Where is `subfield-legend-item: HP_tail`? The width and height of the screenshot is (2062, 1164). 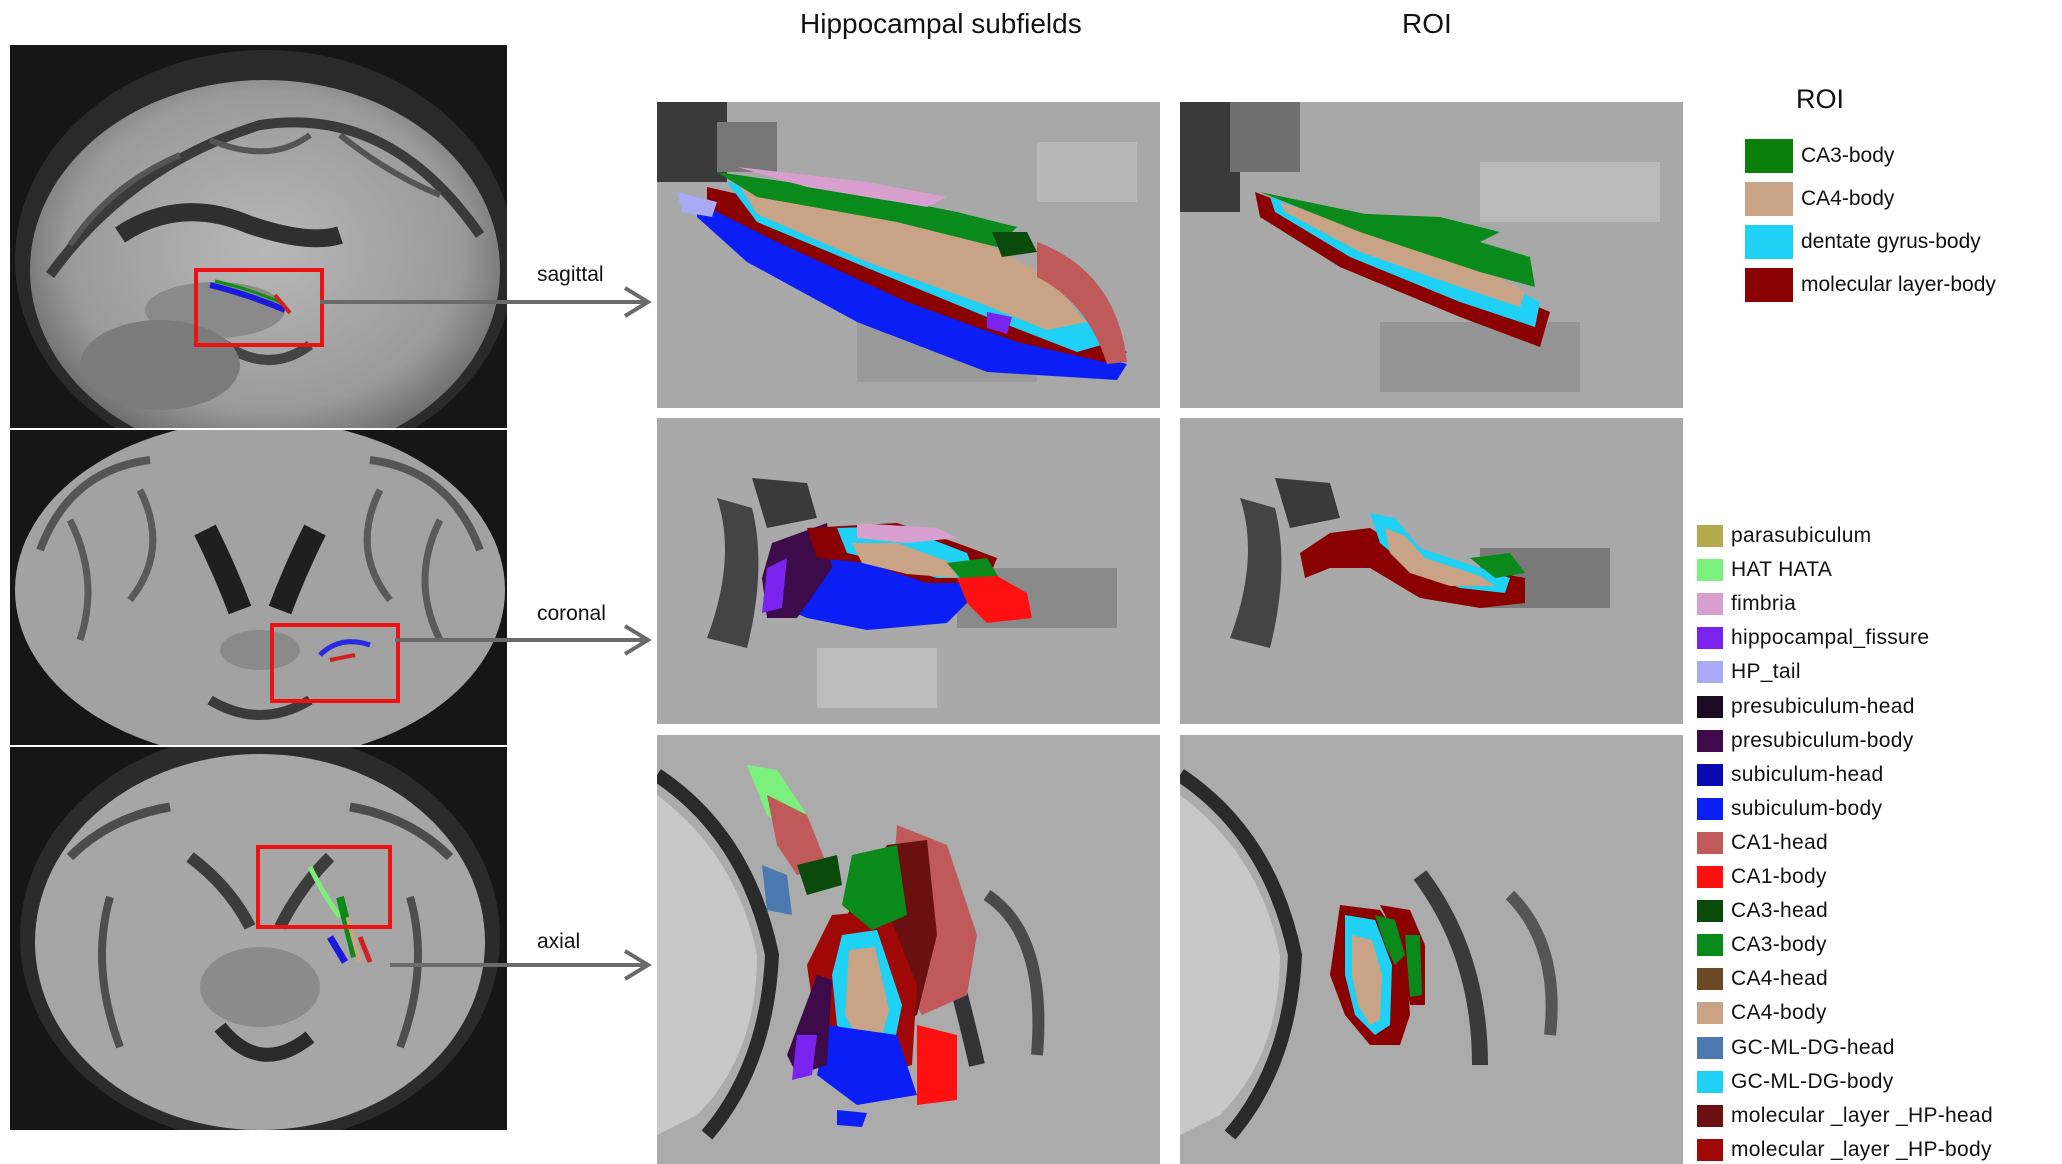 subfield-legend-item: HP_tail is located at coordinates (1749, 672).